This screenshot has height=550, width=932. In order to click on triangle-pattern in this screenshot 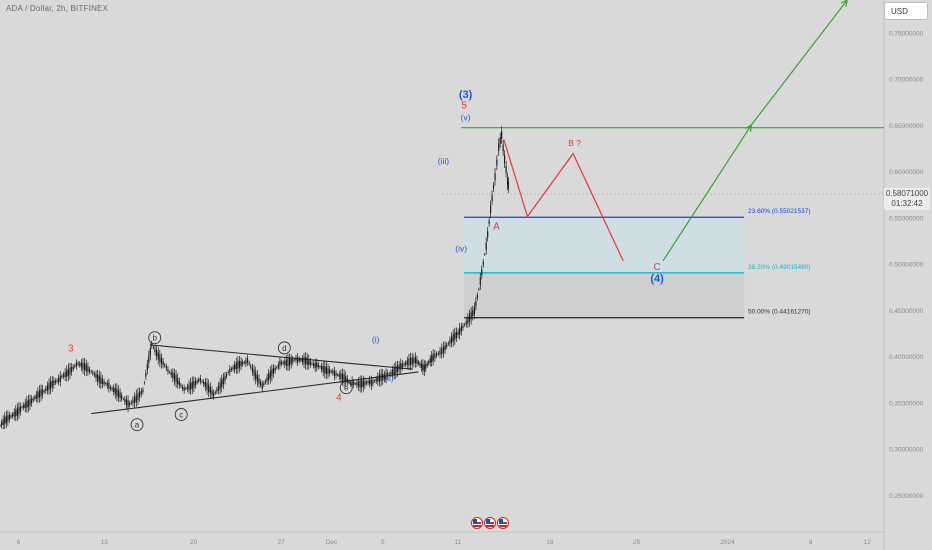, I will do `click(255, 379)`.